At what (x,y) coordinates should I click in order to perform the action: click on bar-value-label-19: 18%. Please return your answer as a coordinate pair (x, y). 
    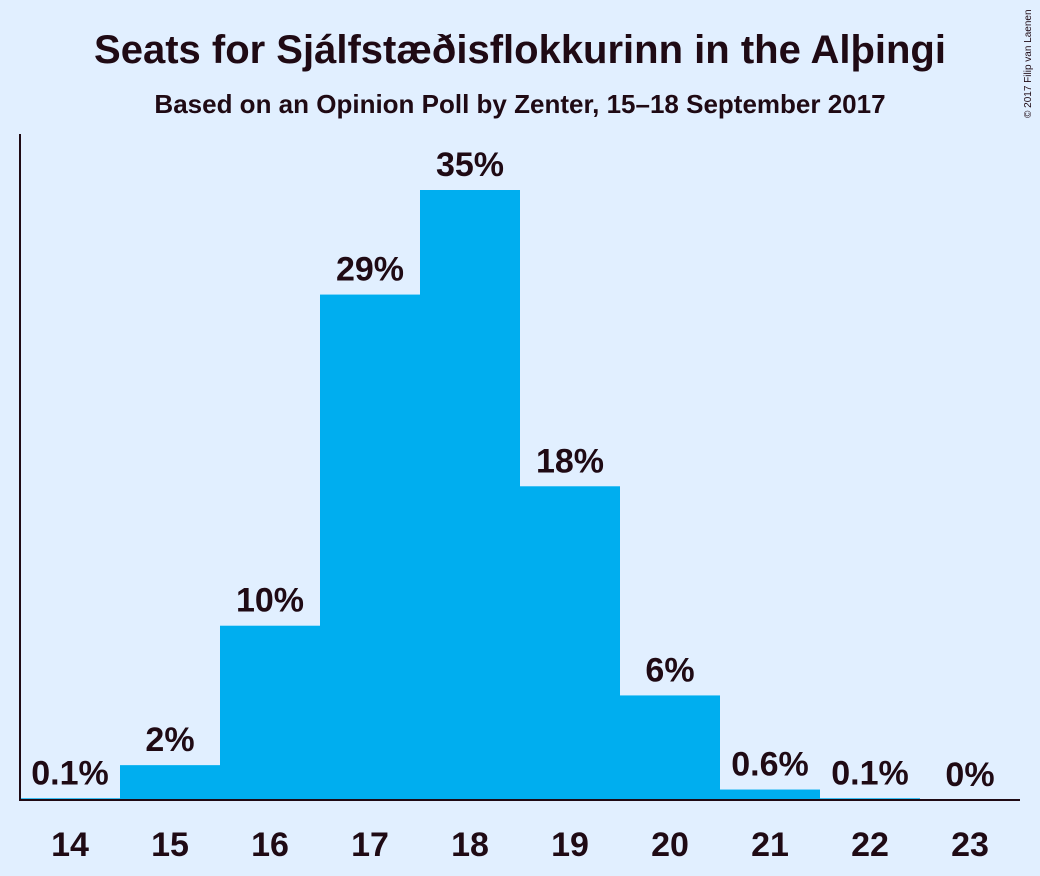
    Looking at the image, I should click on (570, 461).